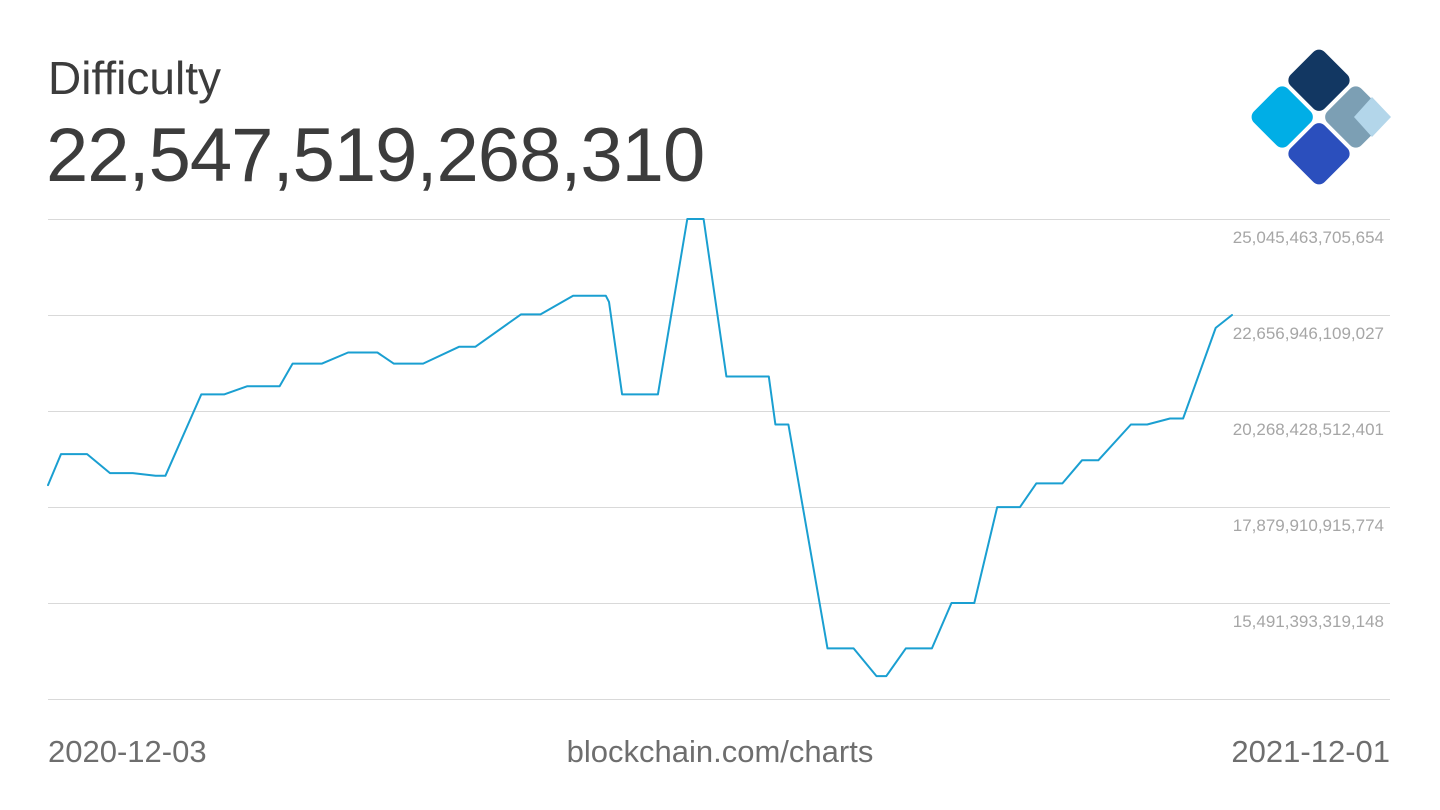 The height and width of the screenshot is (810, 1440). Describe the element at coordinates (1308, 237) in the screenshot. I see `y-tick-label: 25,045,463,705,654` at that location.